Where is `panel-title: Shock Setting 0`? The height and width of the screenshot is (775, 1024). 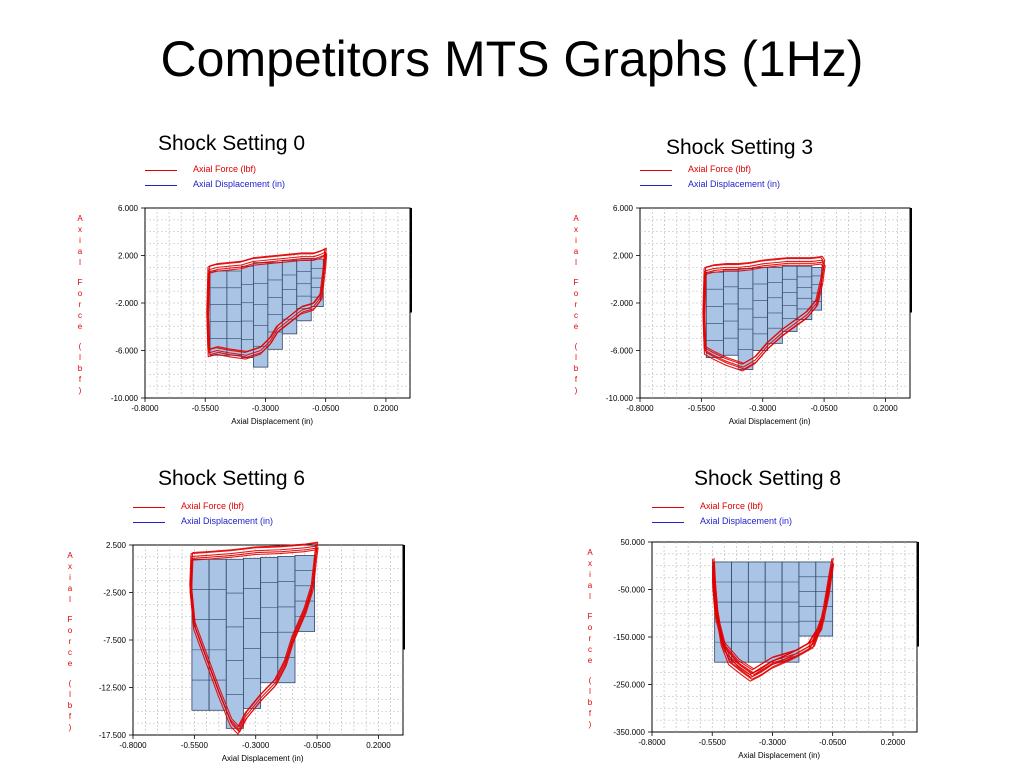
panel-title: Shock Setting 0 is located at coordinates (232, 143).